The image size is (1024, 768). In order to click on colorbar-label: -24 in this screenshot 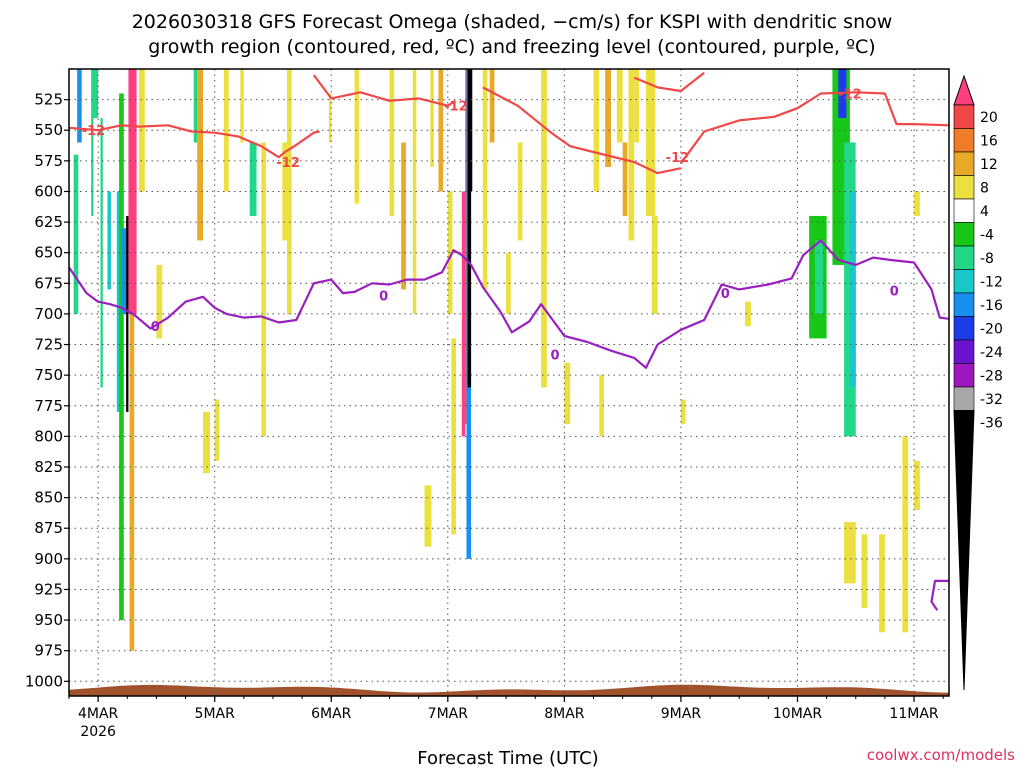, I will do `click(991, 353)`.